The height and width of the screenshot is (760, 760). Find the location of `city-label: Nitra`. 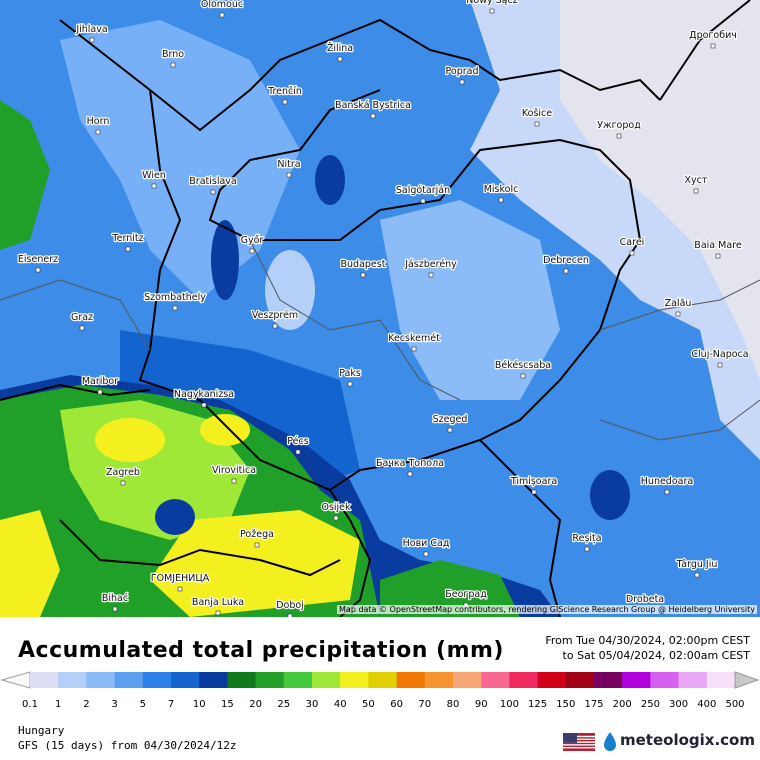

city-label: Nitra is located at coordinates (288, 164).